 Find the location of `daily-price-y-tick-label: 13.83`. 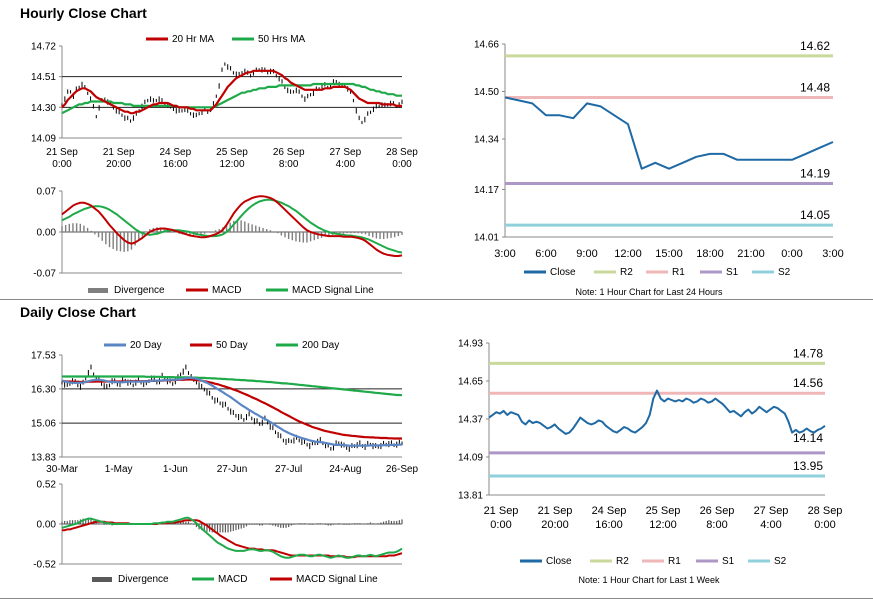

daily-price-y-tick-label: 13.83 is located at coordinates (43, 458).